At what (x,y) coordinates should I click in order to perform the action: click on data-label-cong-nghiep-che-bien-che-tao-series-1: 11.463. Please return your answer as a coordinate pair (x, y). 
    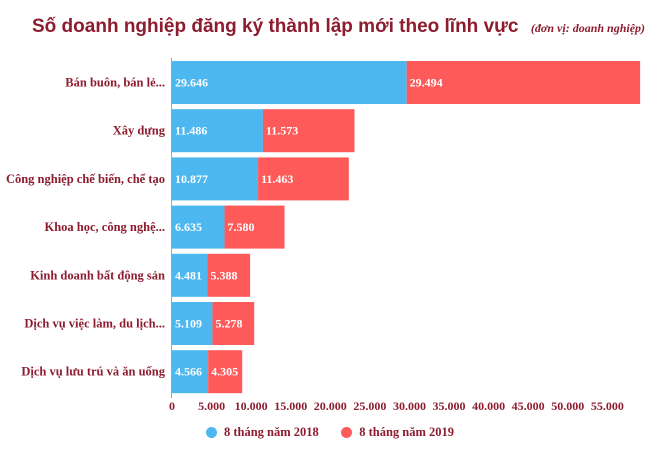
    Looking at the image, I should click on (277, 179).